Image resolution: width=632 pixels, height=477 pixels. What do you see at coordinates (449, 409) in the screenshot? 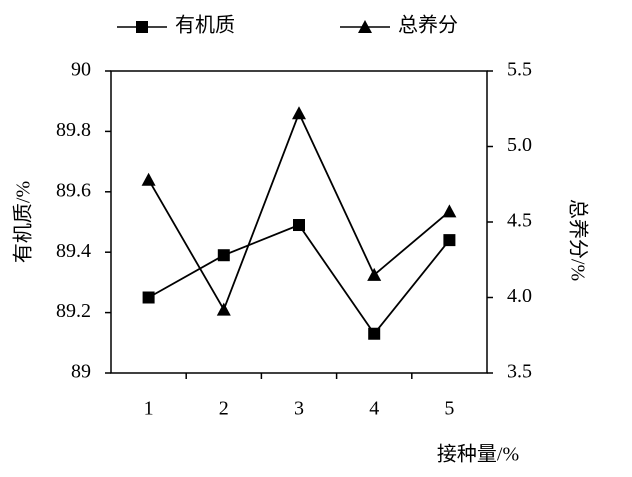
I see `x-tick-label: 5` at bounding box center [449, 409].